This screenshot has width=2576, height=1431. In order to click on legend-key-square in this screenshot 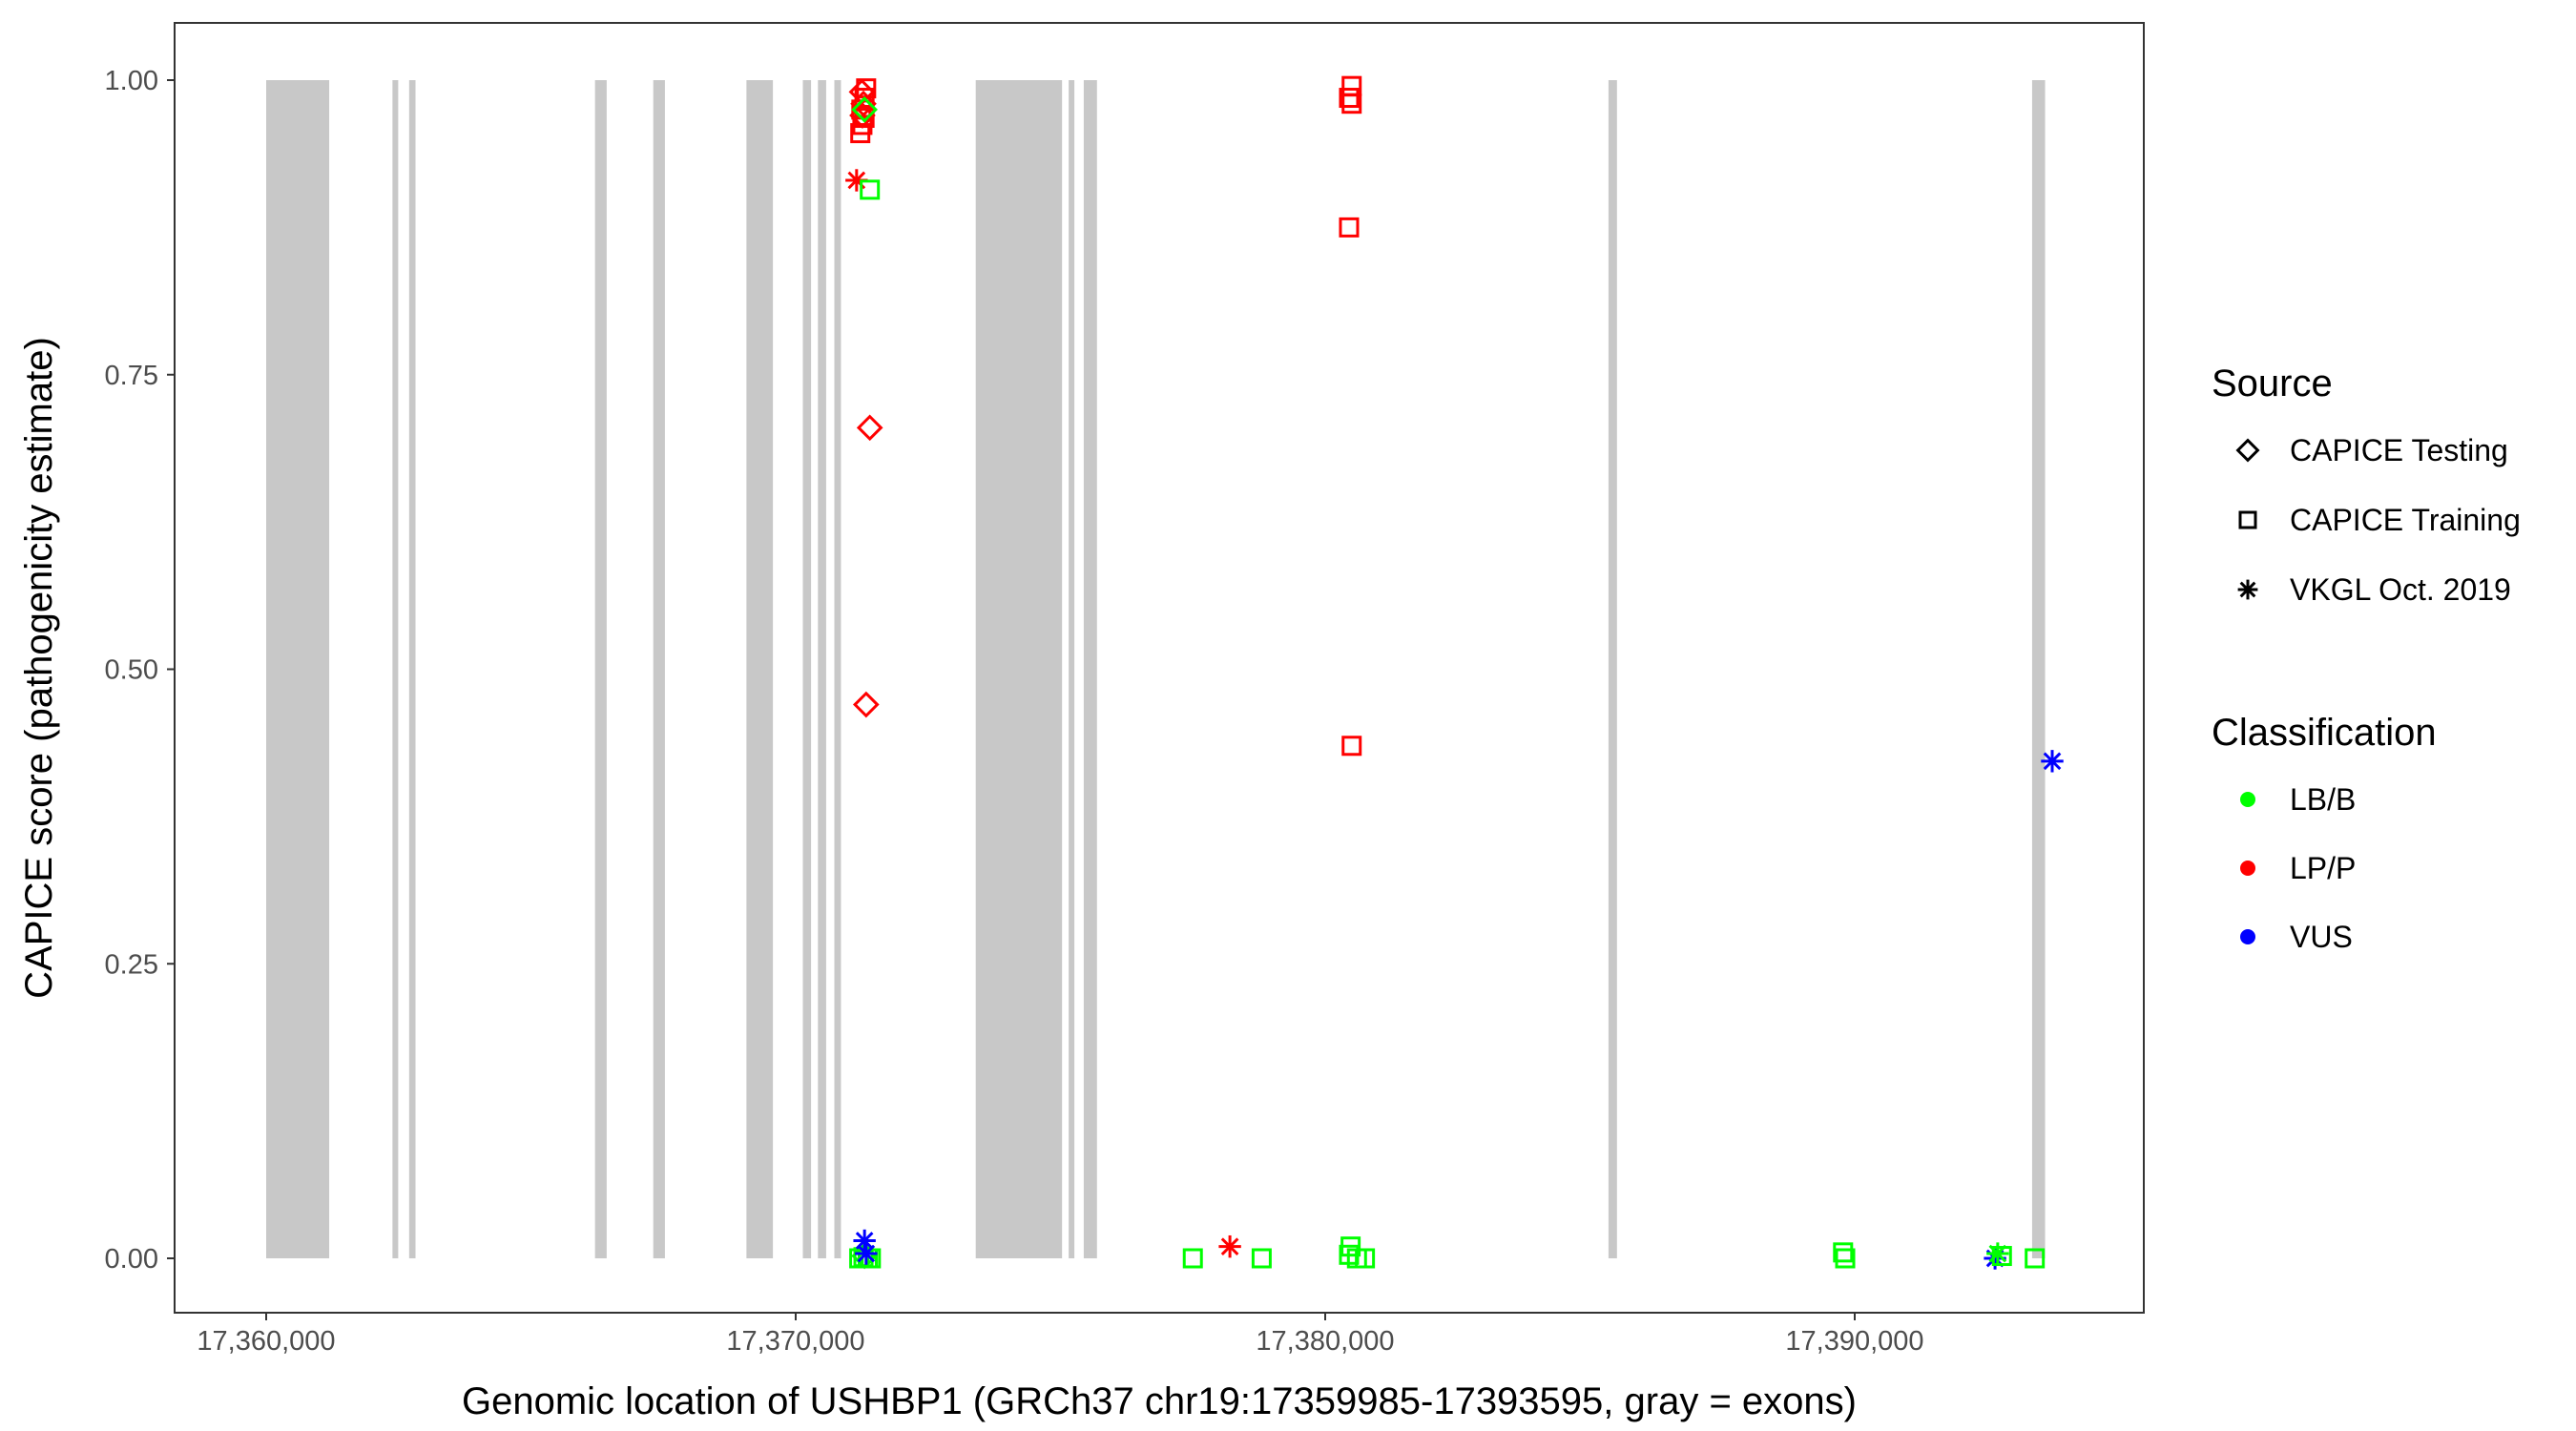, I will do `click(2247, 519)`.